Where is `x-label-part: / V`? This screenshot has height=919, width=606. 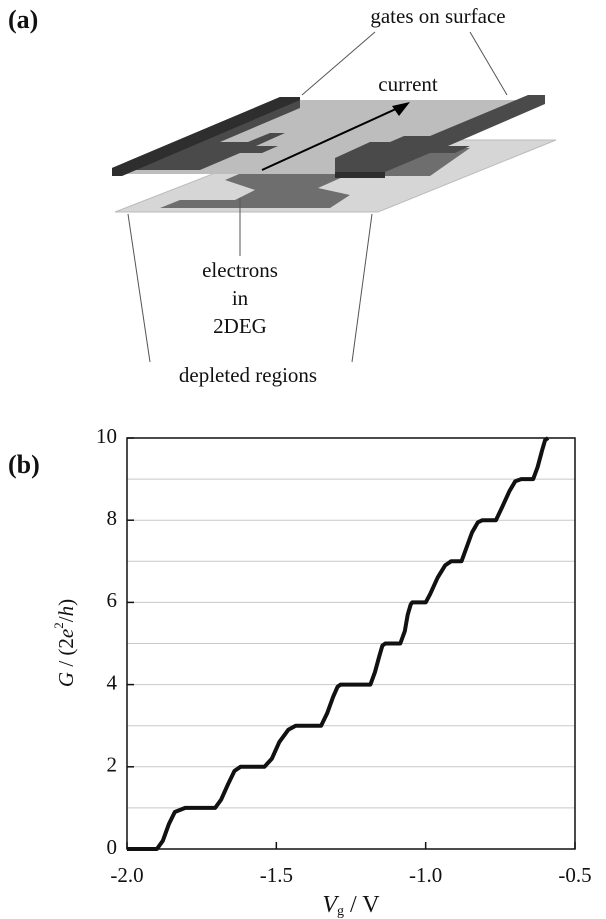
x-label-part: / V is located at coordinates (362, 905).